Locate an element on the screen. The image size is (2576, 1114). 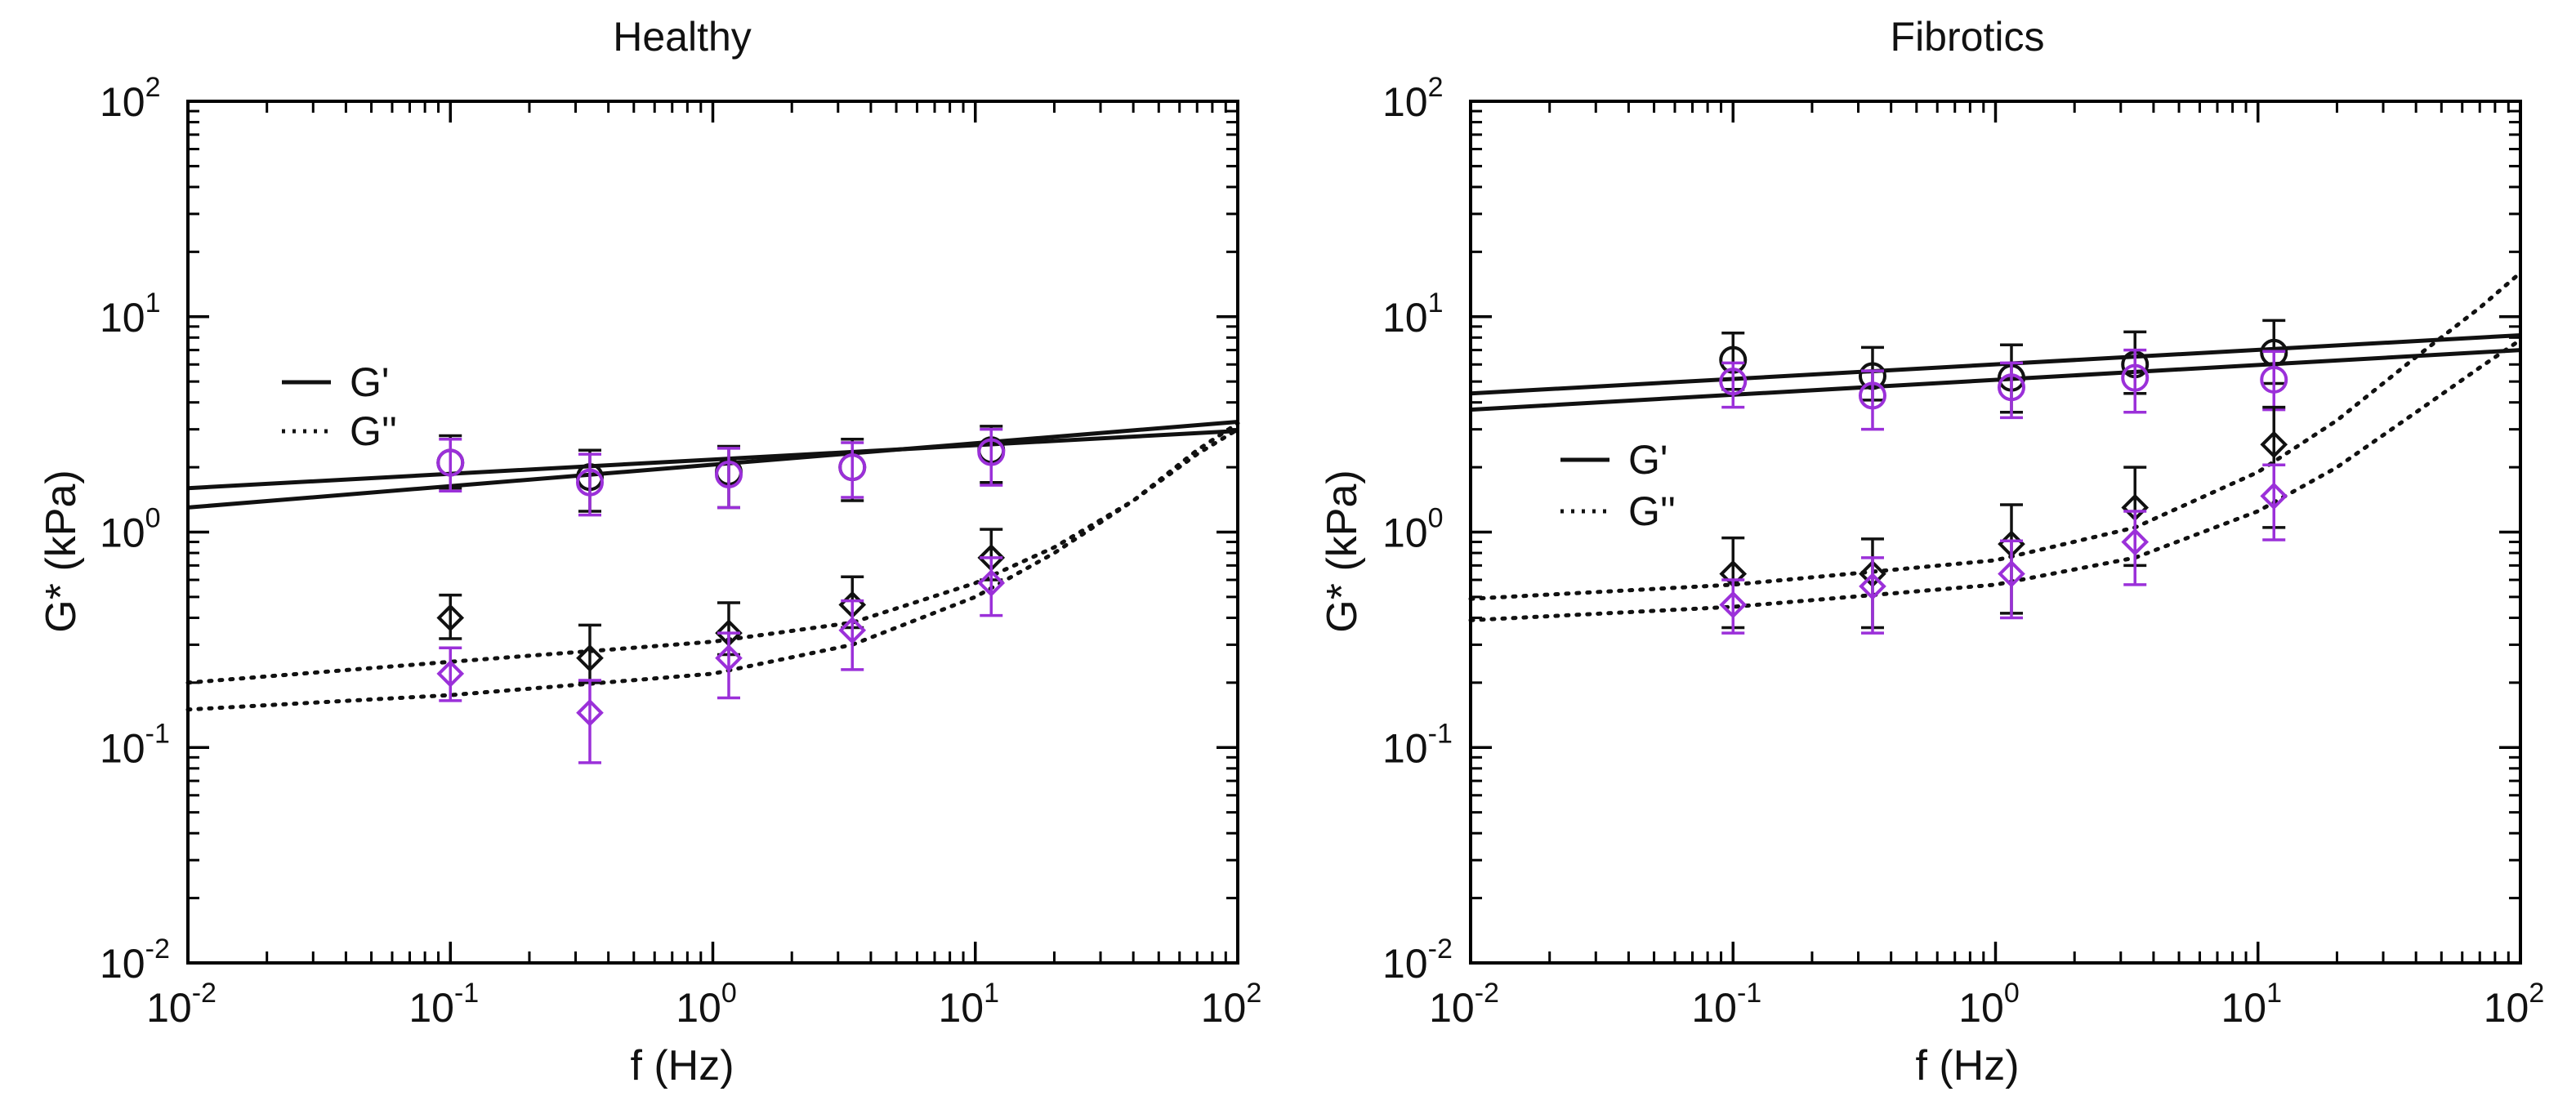
panel-title: Fibrotics is located at coordinates (1968, 37).